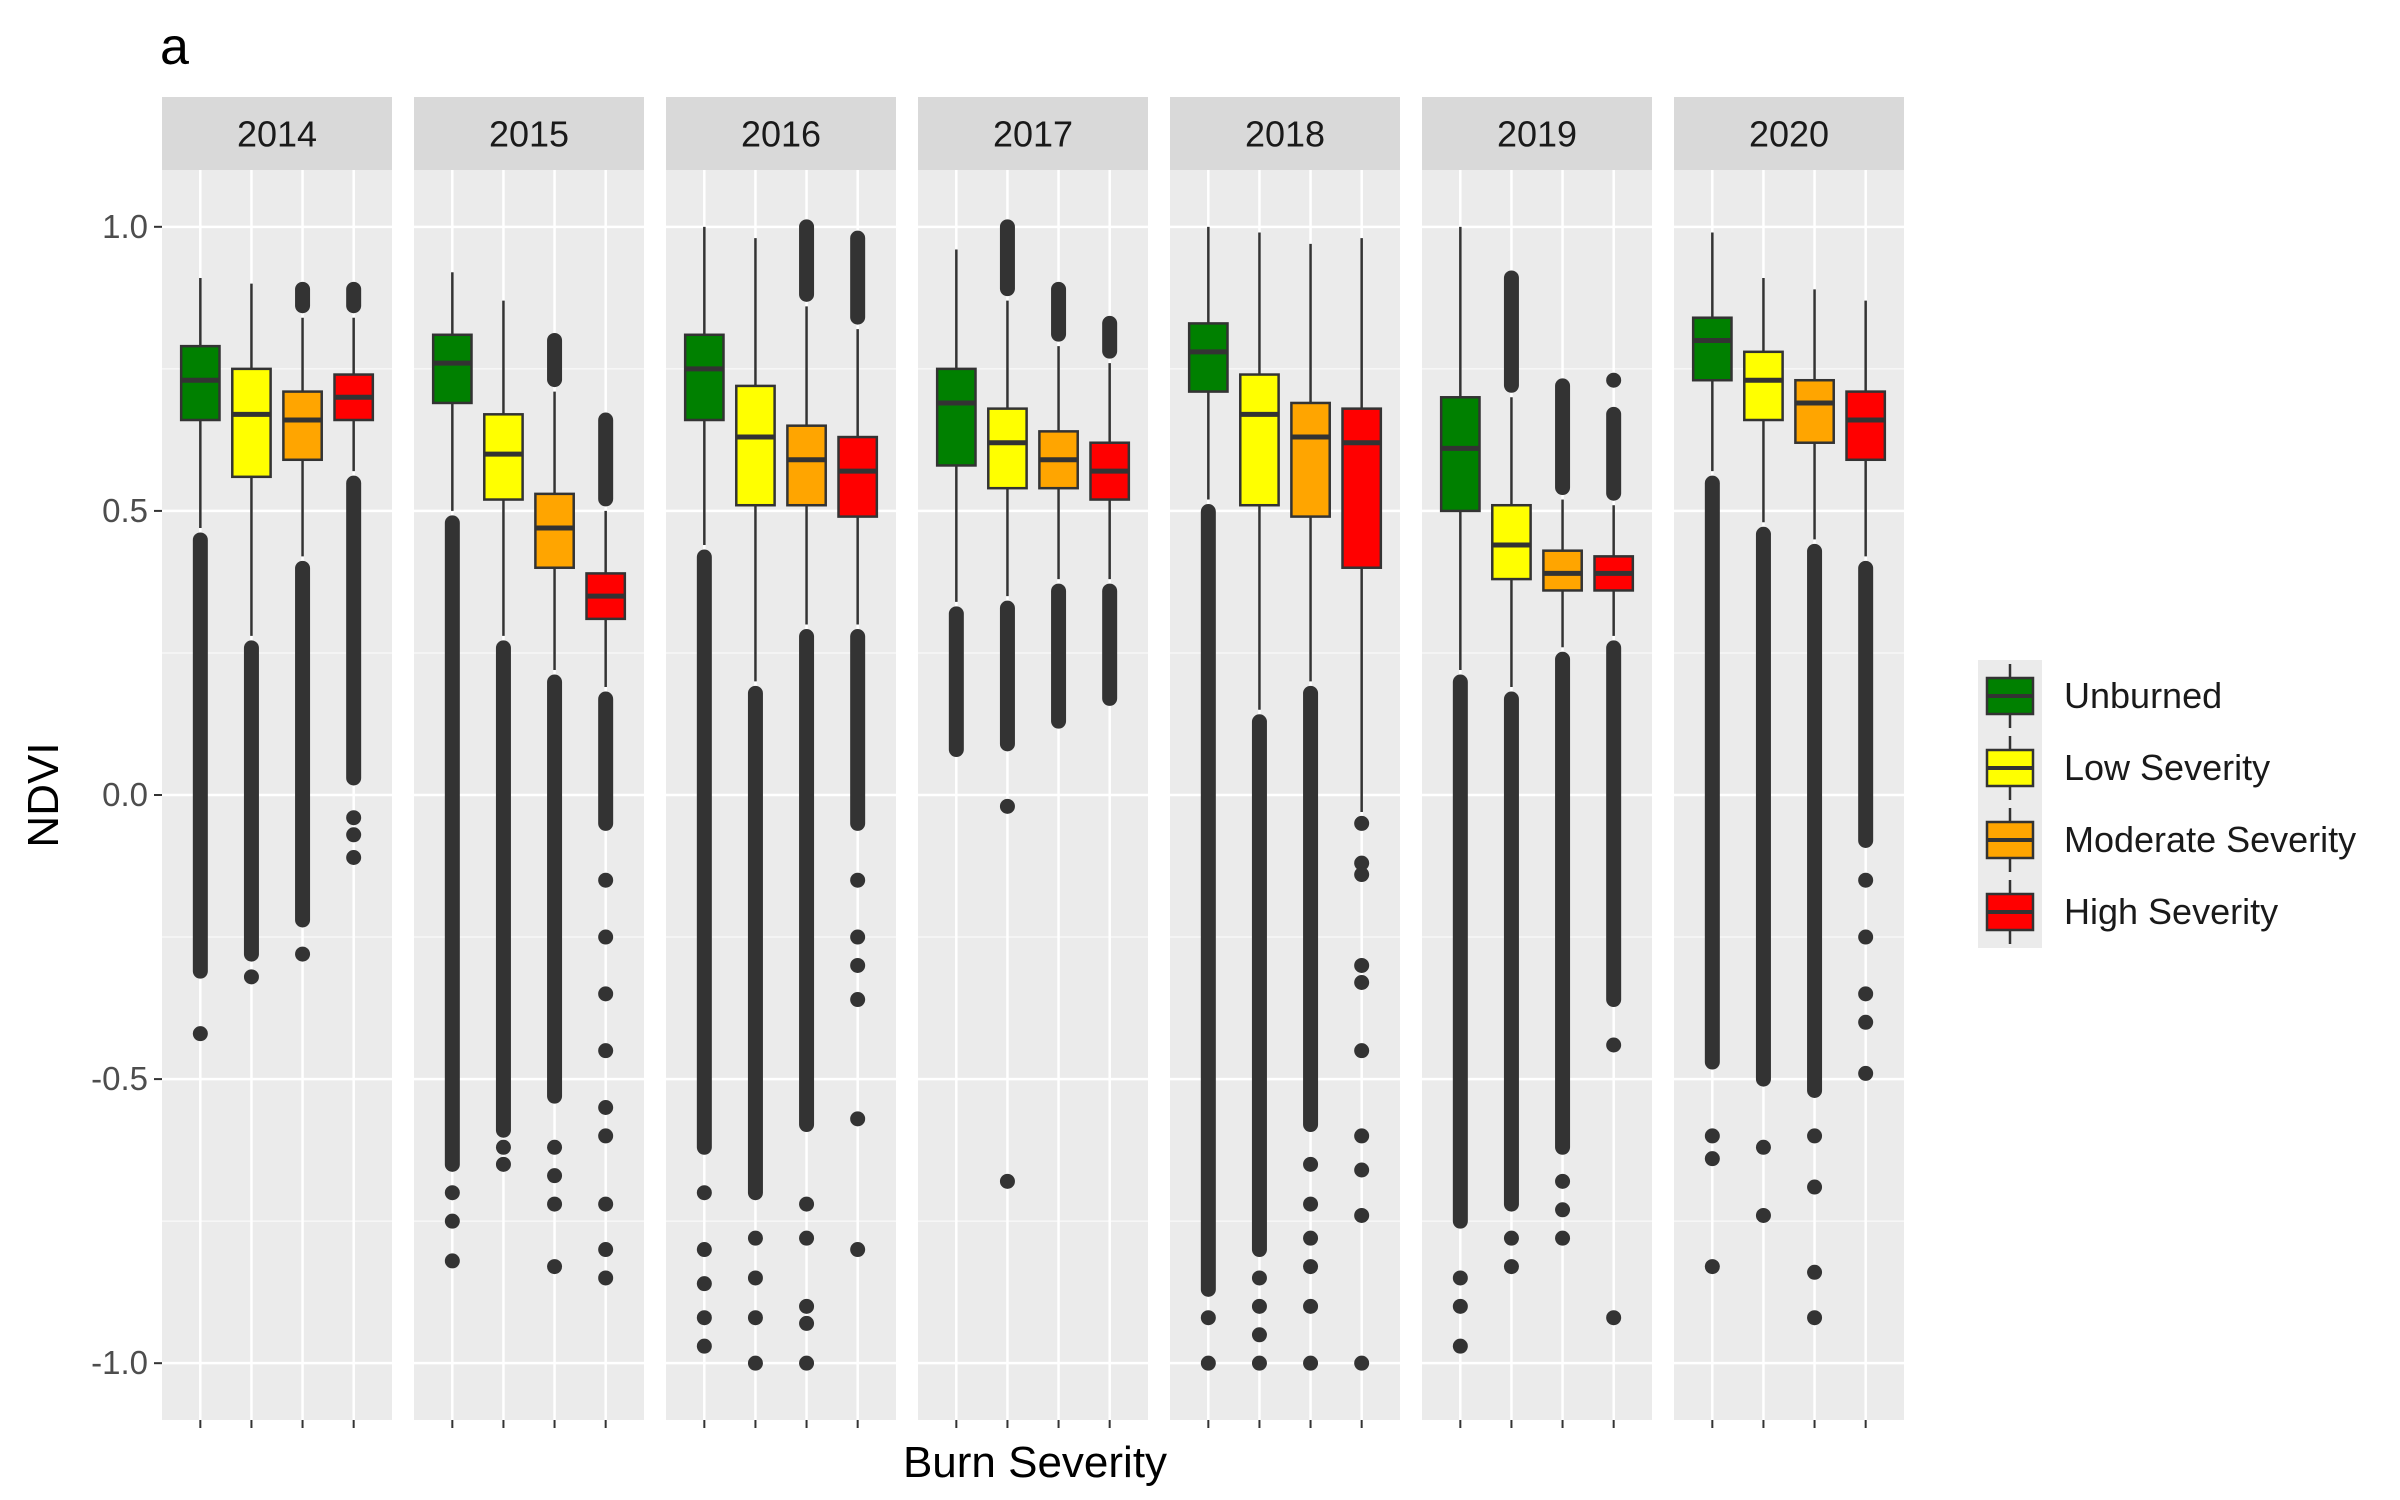 The image size is (2400, 1500). Describe the element at coordinates (1537, 762) in the screenshot. I see `facet-panel-2019: 2019` at that location.